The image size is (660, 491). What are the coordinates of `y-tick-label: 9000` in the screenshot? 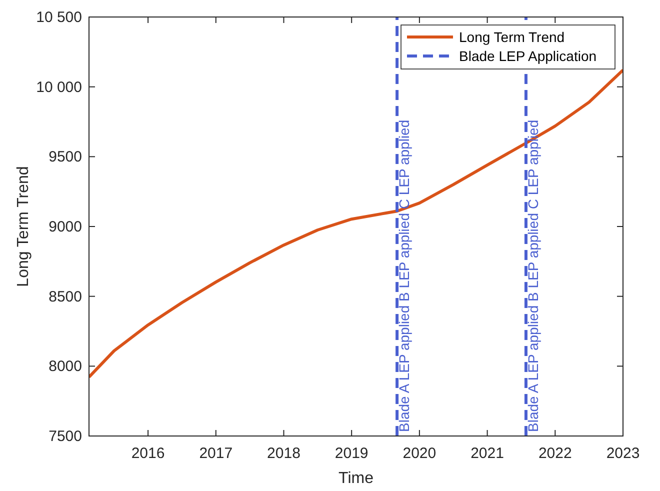 It's located at (65, 227).